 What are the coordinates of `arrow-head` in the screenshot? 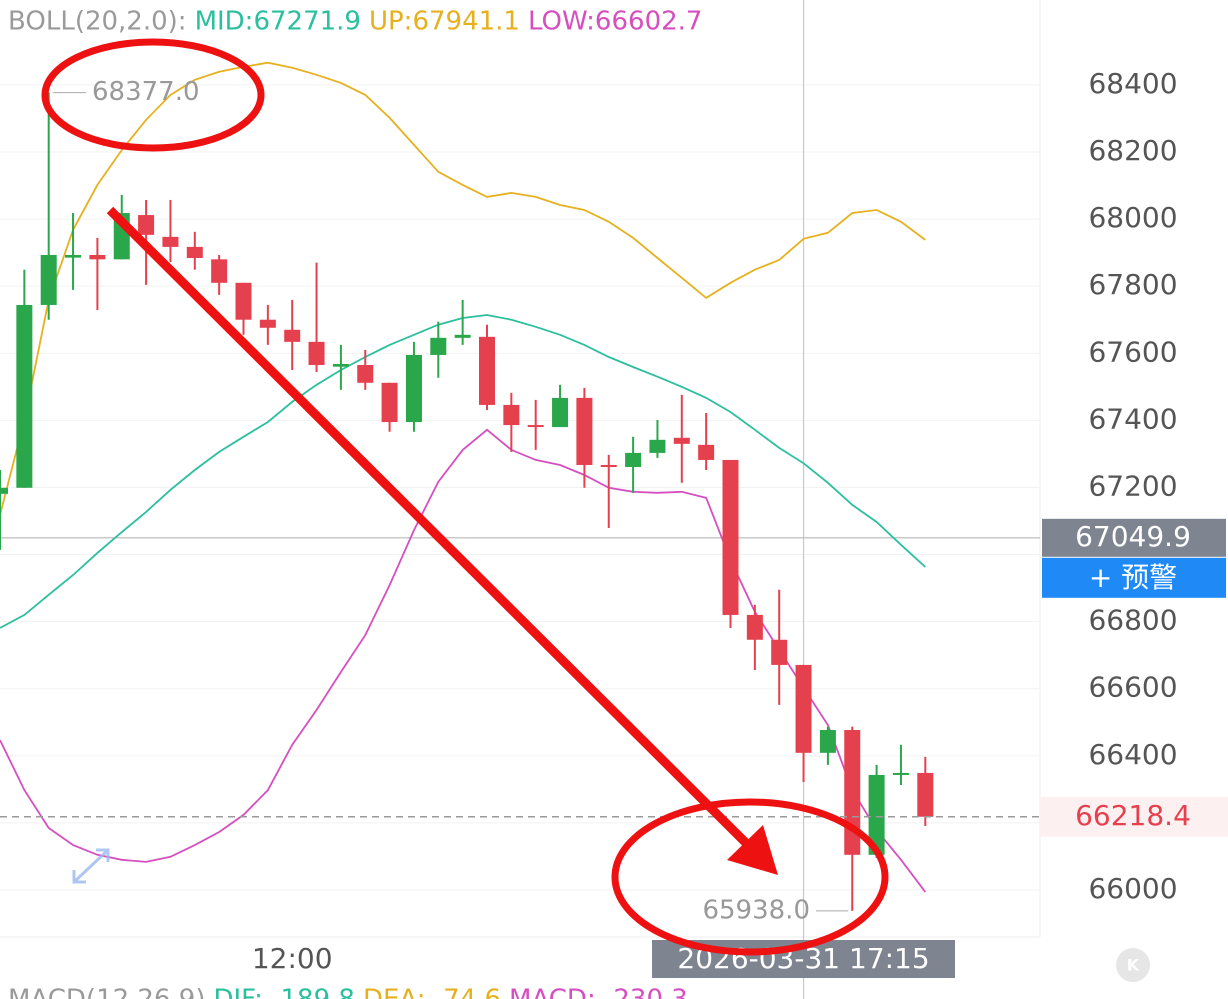 It's located at (752, 850).